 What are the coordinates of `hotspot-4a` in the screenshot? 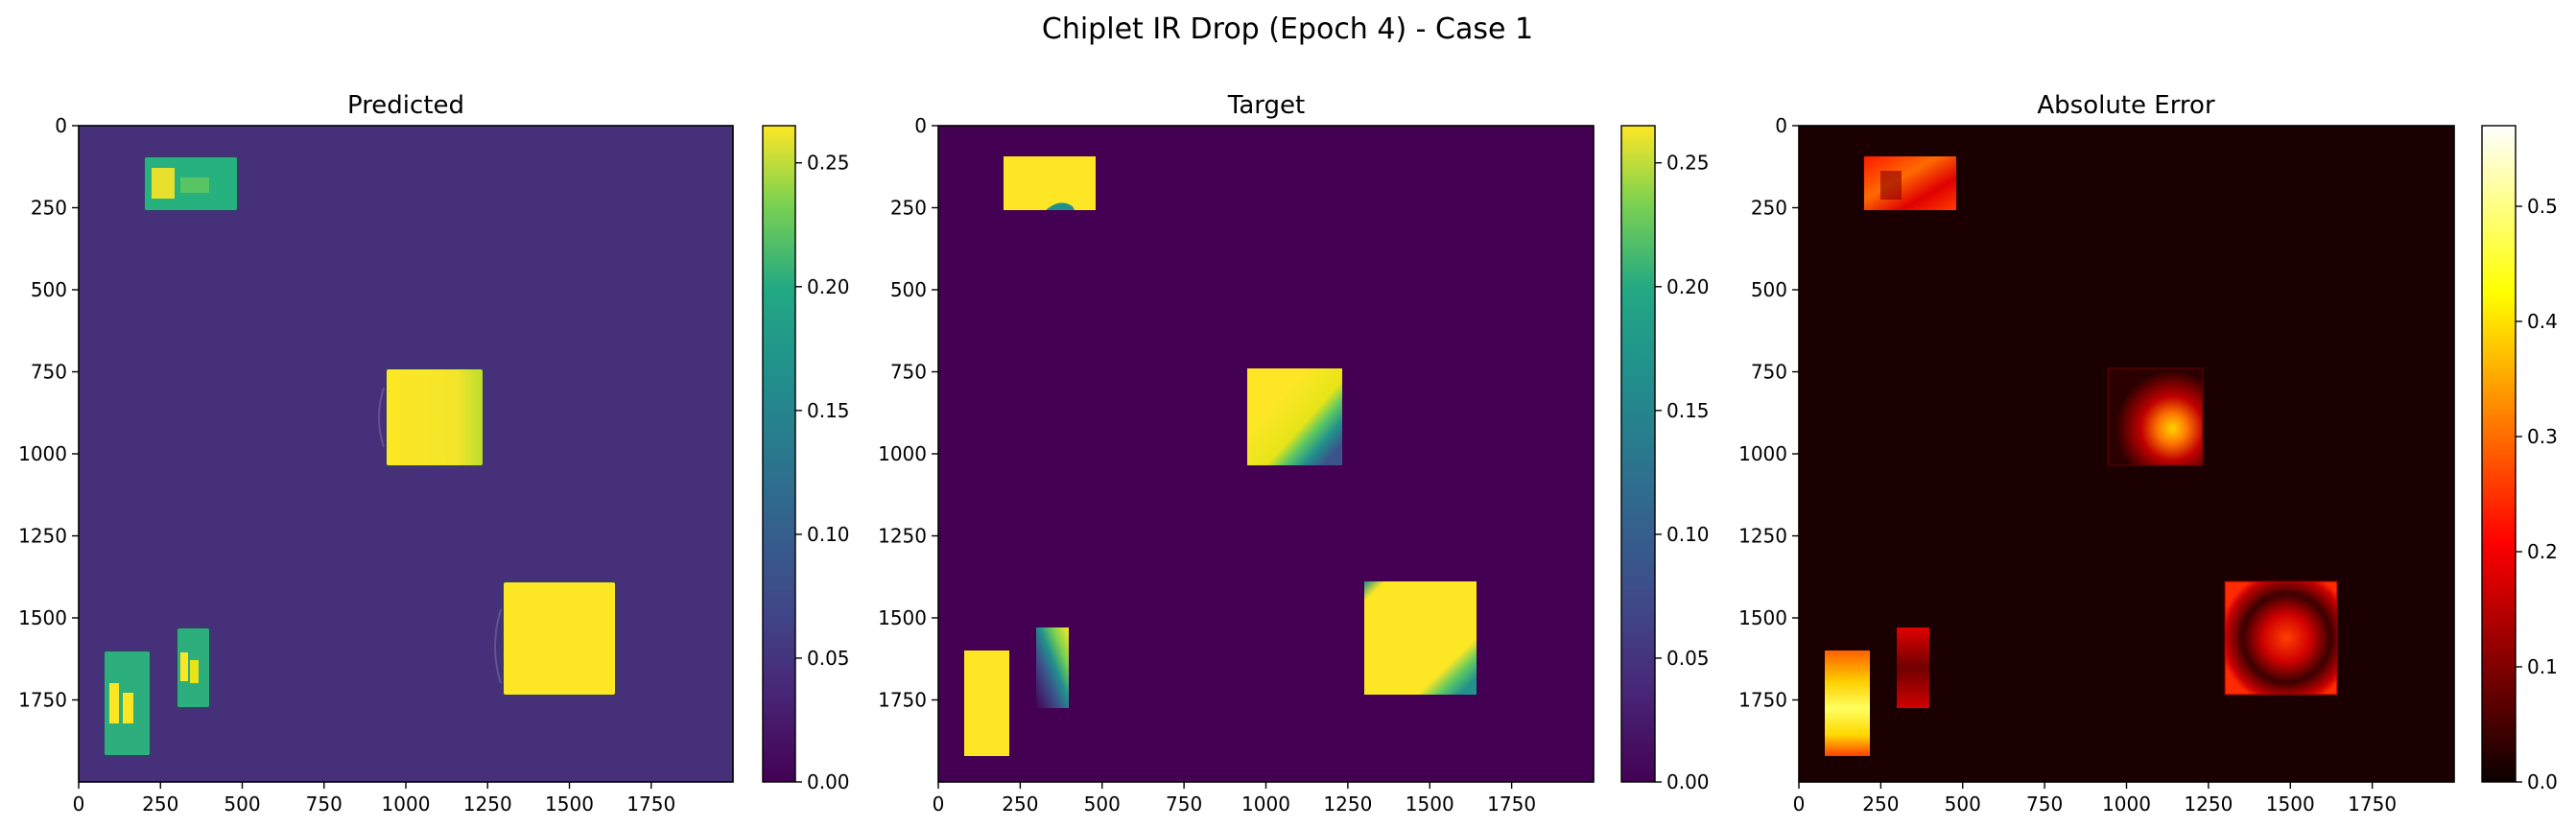 It's located at (114, 703).